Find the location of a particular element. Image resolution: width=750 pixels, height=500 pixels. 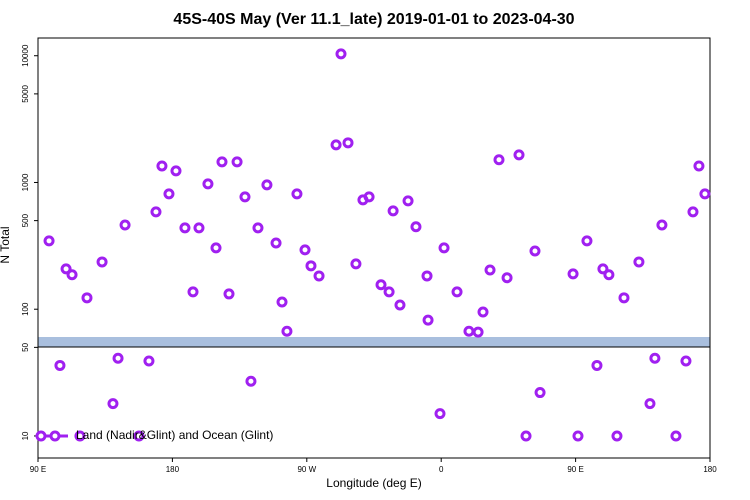

legend-label: Land (Nadir&Glint) and Ocean (Glint) is located at coordinates (174, 435).